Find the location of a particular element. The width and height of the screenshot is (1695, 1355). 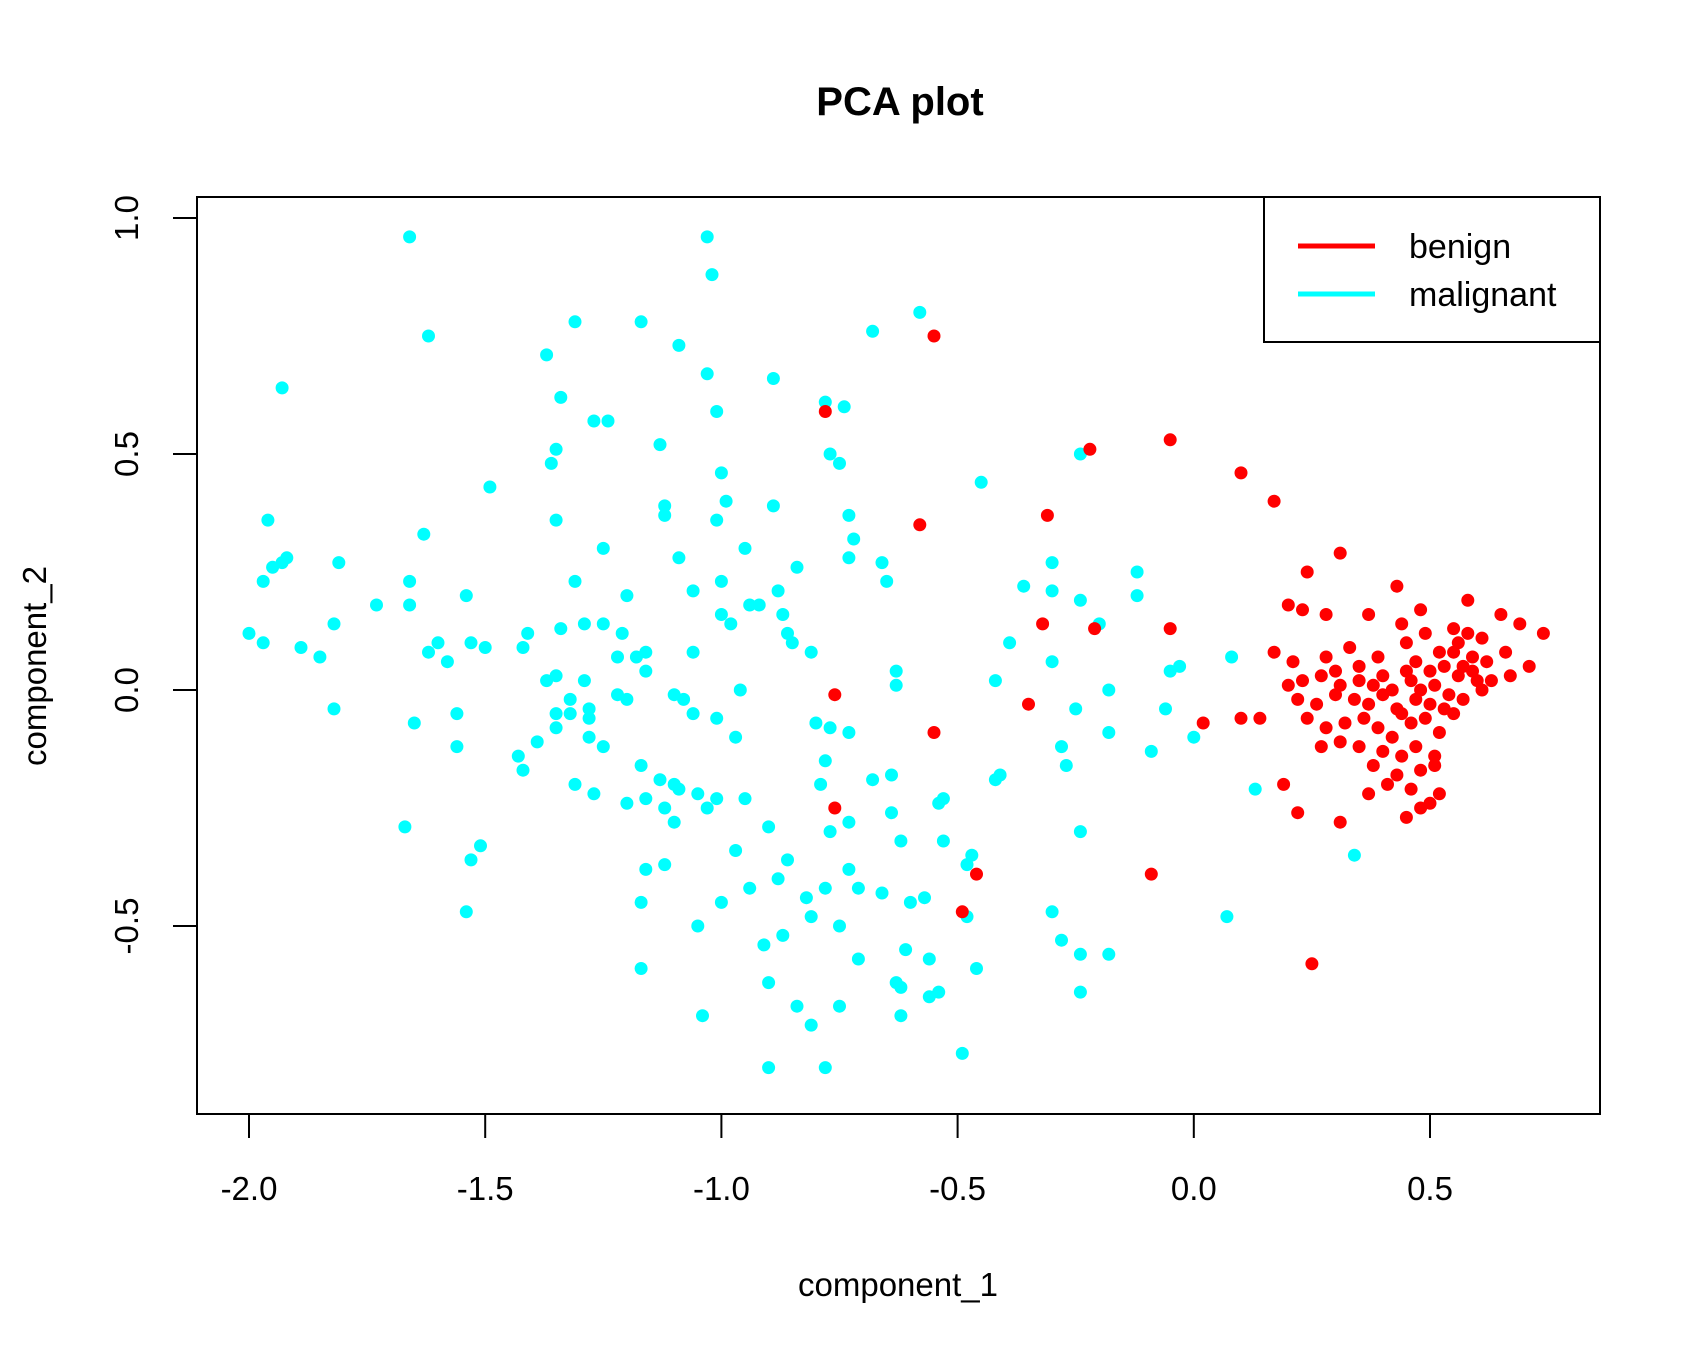

x-axis-label: component_1 is located at coordinates (898, 1284).